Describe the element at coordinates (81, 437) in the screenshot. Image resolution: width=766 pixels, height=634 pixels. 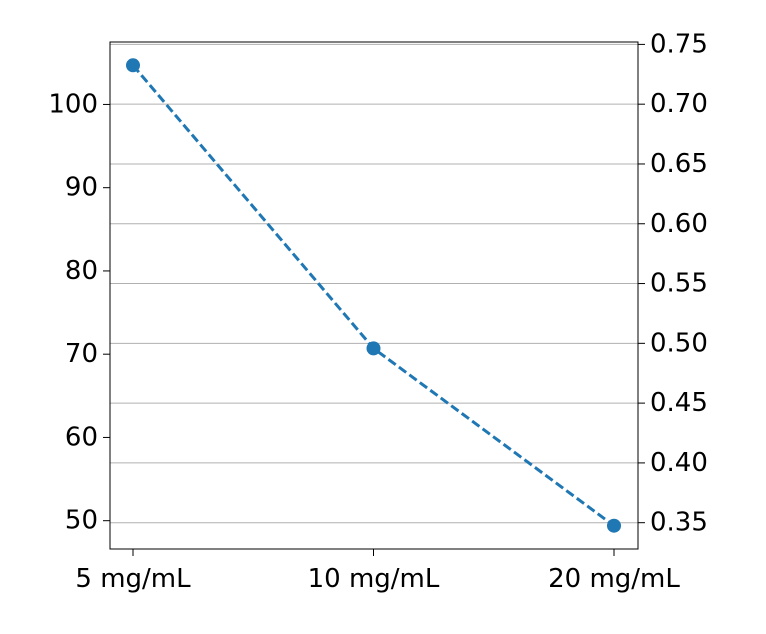
I see `left-tick-label-1: 60` at that location.